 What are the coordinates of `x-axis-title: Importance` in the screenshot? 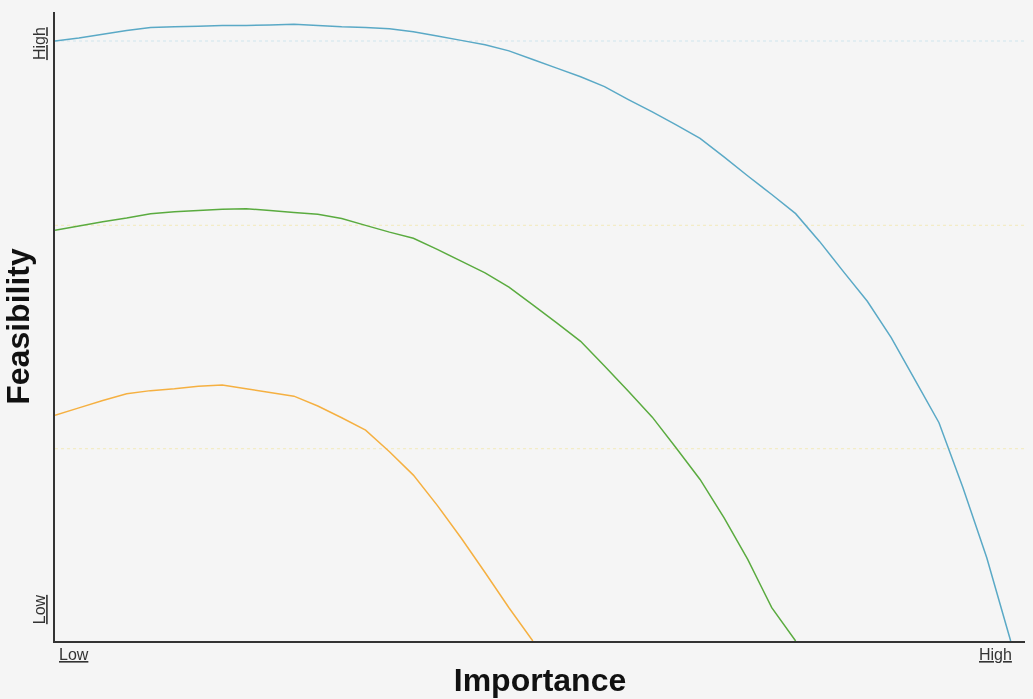 It's located at (540, 680).